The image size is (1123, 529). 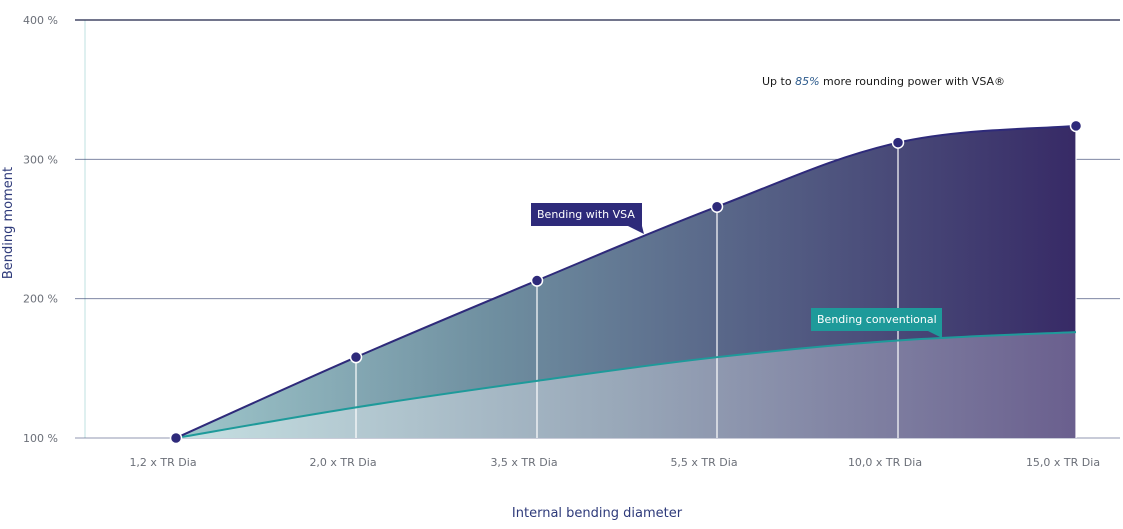 What do you see at coordinates (40, 229) in the screenshot?
I see `y-tick-labels: 100 % 200 % 300 % 400 %` at bounding box center [40, 229].